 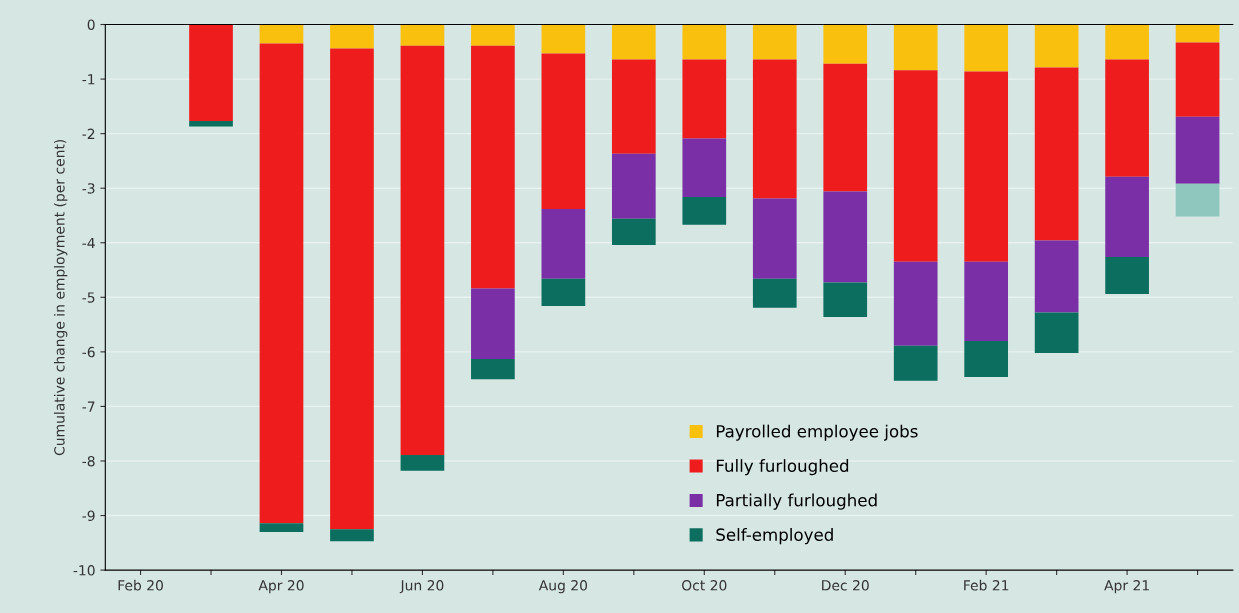 What do you see at coordinates (88, 352) in the screenshot?
I see `y-tick-label: -6` at bounding box center [88, 352].